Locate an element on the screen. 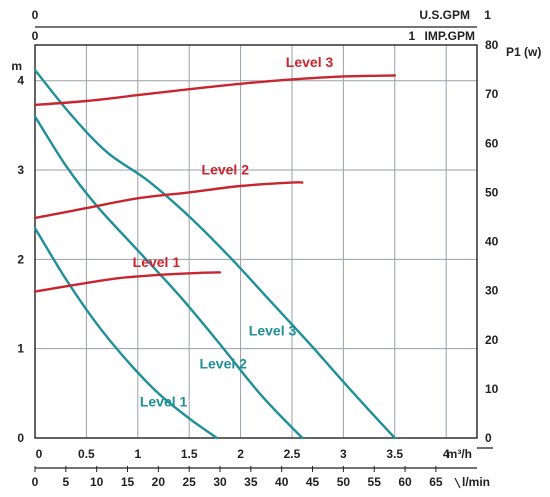 The image size is (550, 497). tick-label-flow-lmin: 25 is located at coordinates (190, 482).